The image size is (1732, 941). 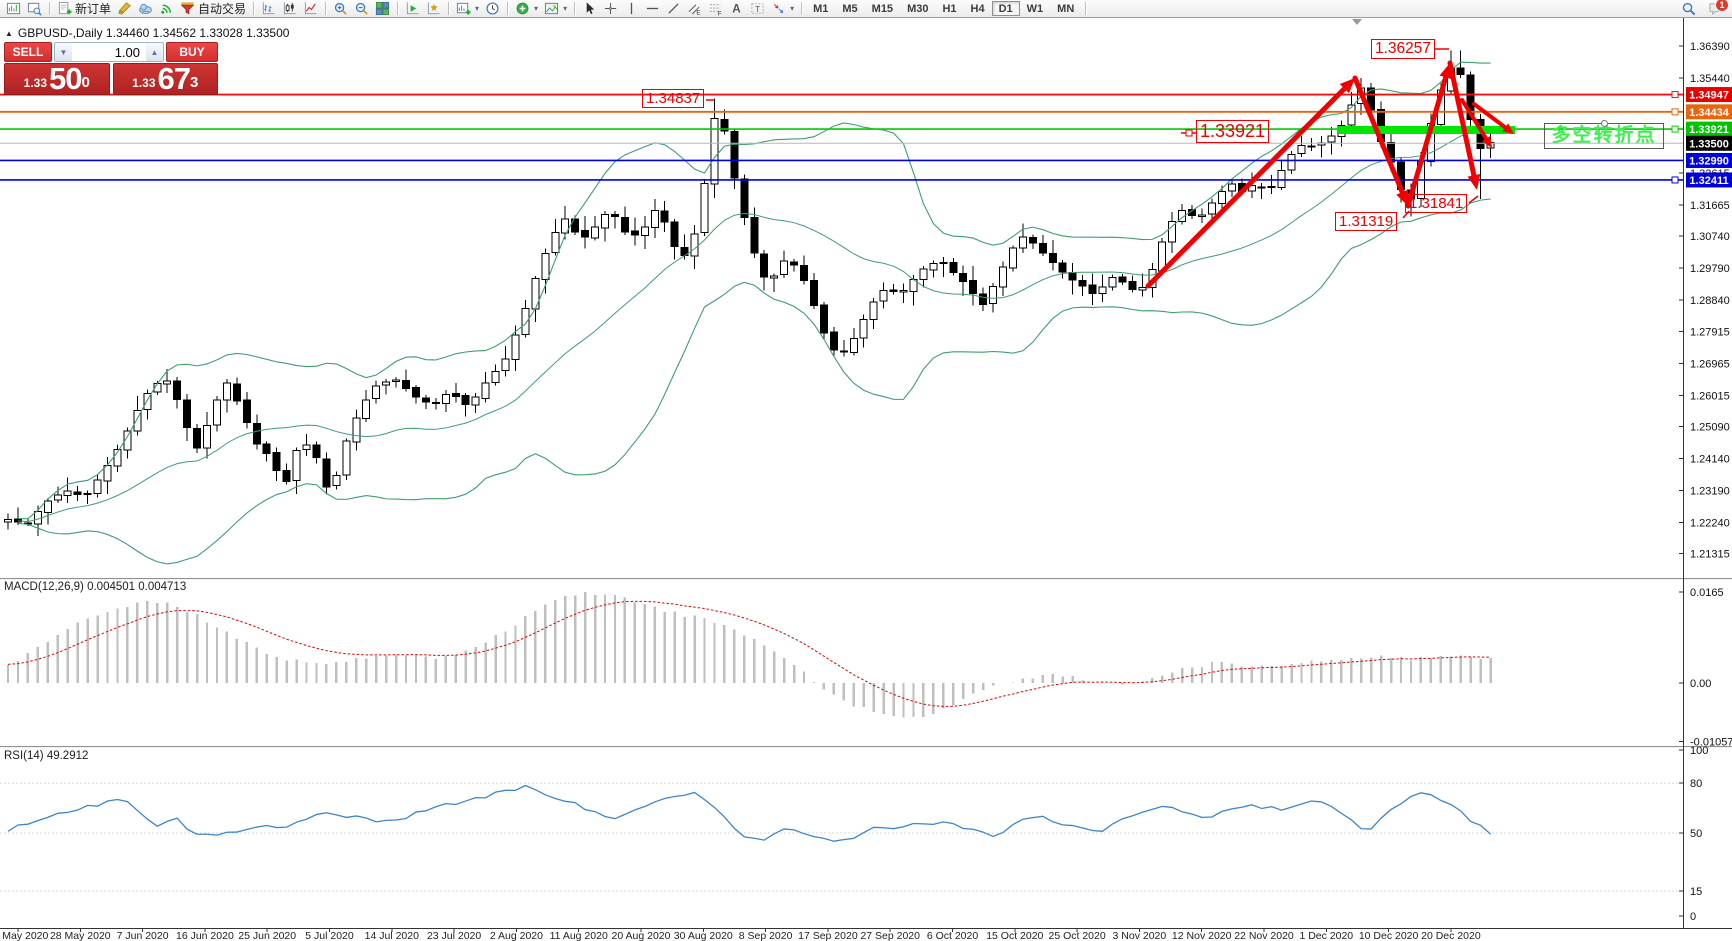 What do you see at coordinates (166, 8) in the screenshot?
I see `signals-button` at bounding box center [166, 8].